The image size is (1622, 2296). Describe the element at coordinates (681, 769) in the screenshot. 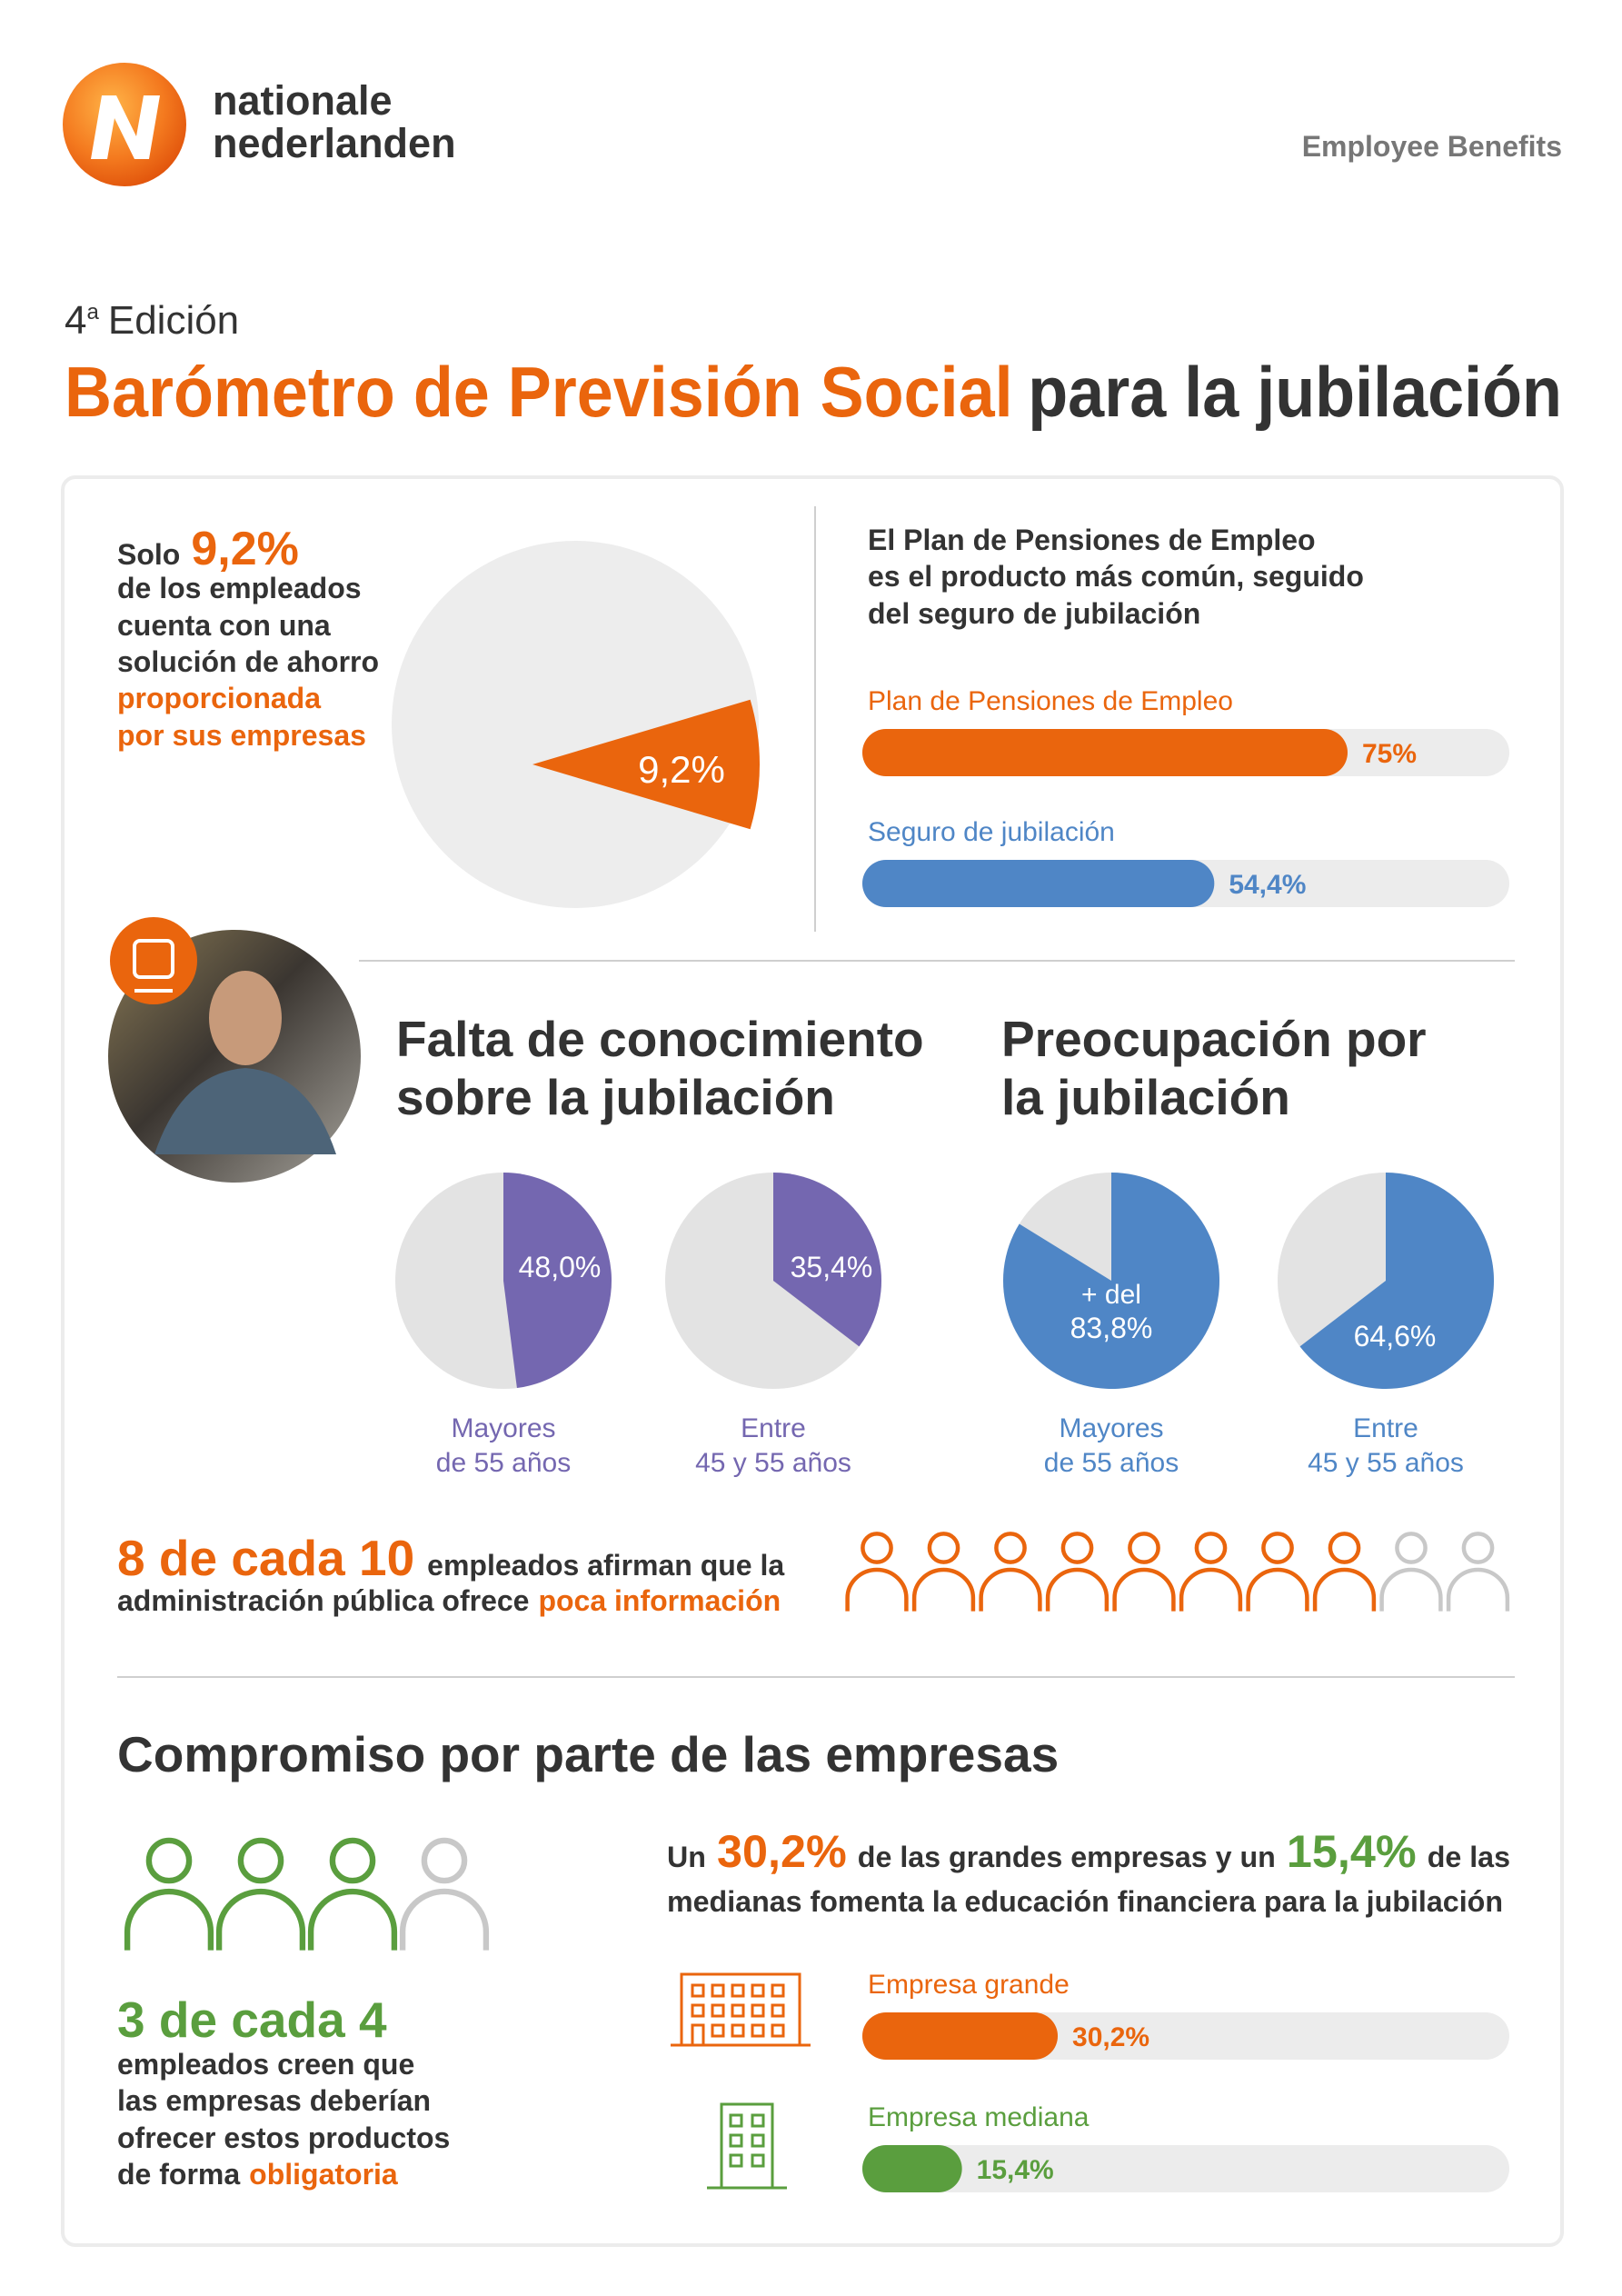

I see `pie-label: 9,2%` at that location.